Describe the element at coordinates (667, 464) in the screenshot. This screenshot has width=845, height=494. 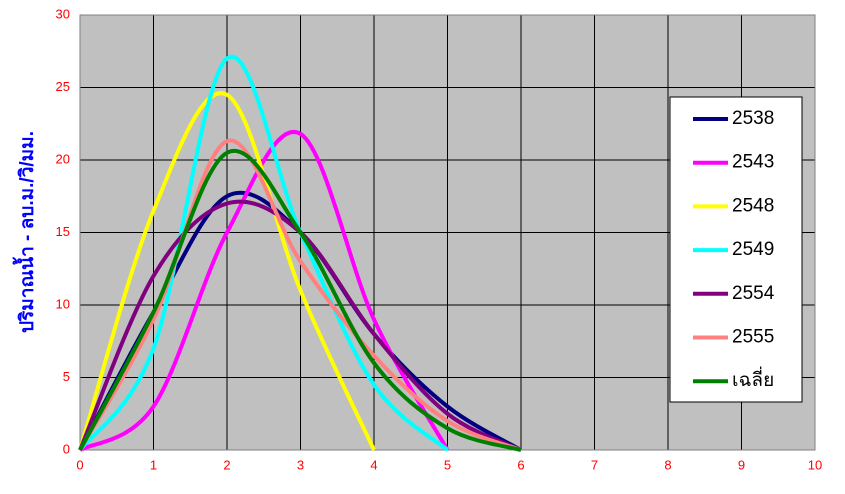
I see `x-tick-label: 8` at that location.